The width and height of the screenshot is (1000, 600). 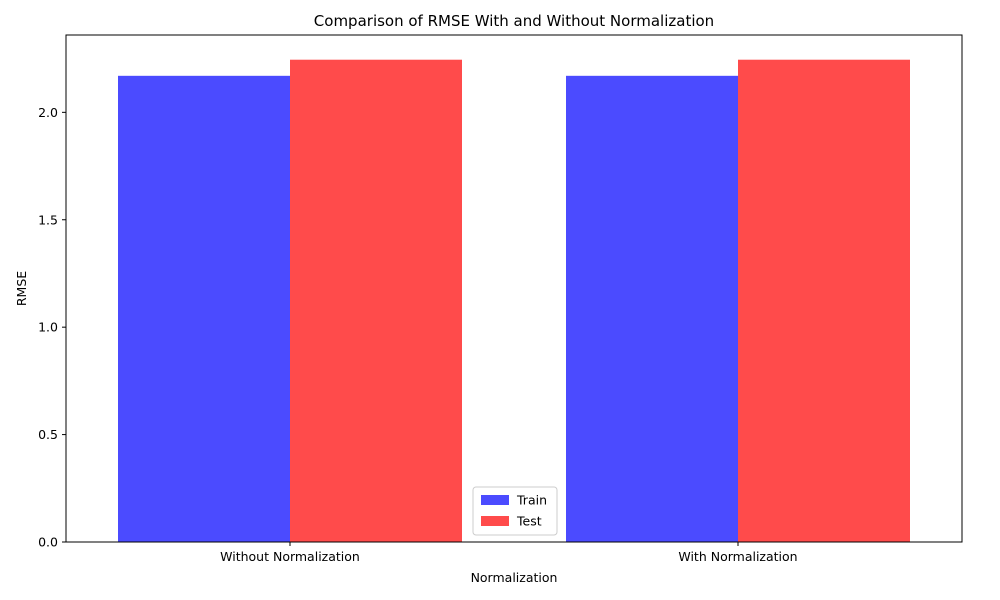 What do you see at coordinates (515, 511) in the screenshot?
I see `legend: Train Test` at bounding box center [515, 511].